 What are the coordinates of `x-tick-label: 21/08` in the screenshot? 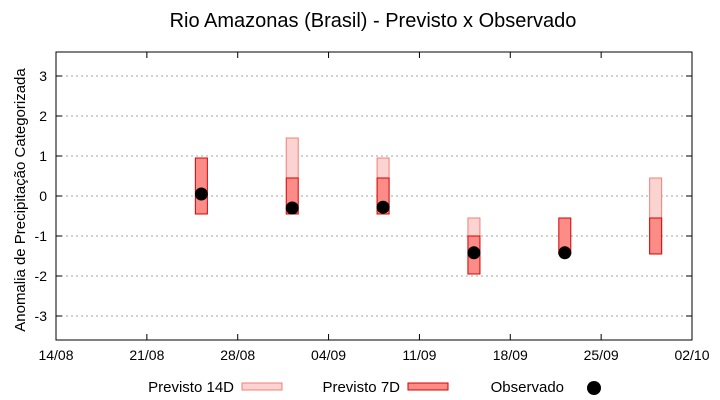 It's located at (146, 355).